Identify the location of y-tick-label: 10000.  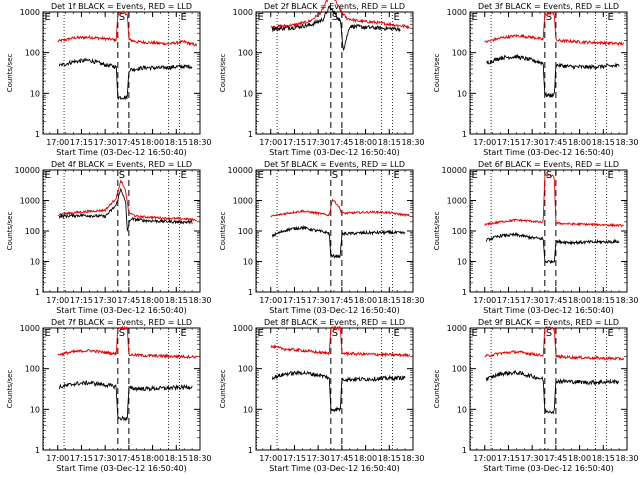
(240, 170).